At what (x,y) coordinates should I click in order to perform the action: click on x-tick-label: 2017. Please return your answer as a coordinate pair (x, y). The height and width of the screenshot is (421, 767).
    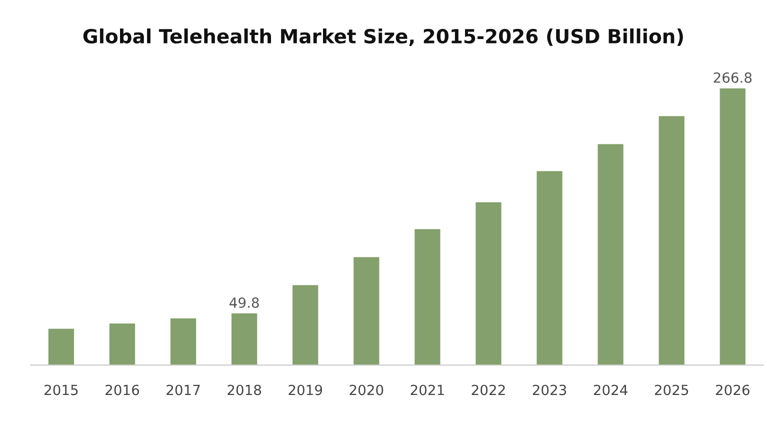
    Looking at the image, I should click on (183, 390).